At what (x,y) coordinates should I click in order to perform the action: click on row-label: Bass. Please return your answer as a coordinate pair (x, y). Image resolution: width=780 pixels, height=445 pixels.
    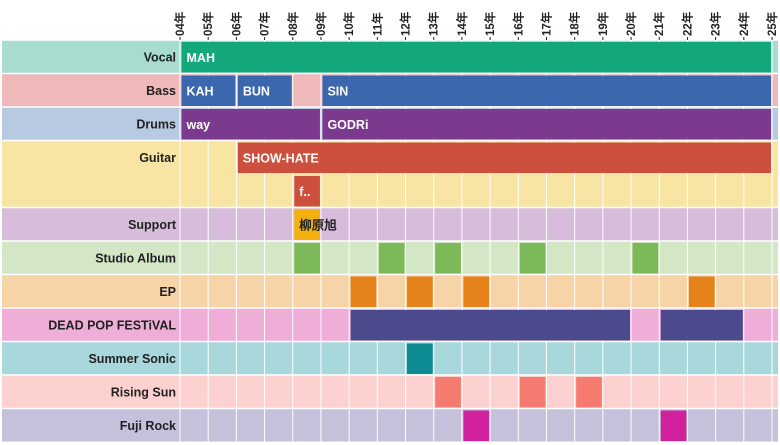
    Looking at the image, I should click on (161, 91).